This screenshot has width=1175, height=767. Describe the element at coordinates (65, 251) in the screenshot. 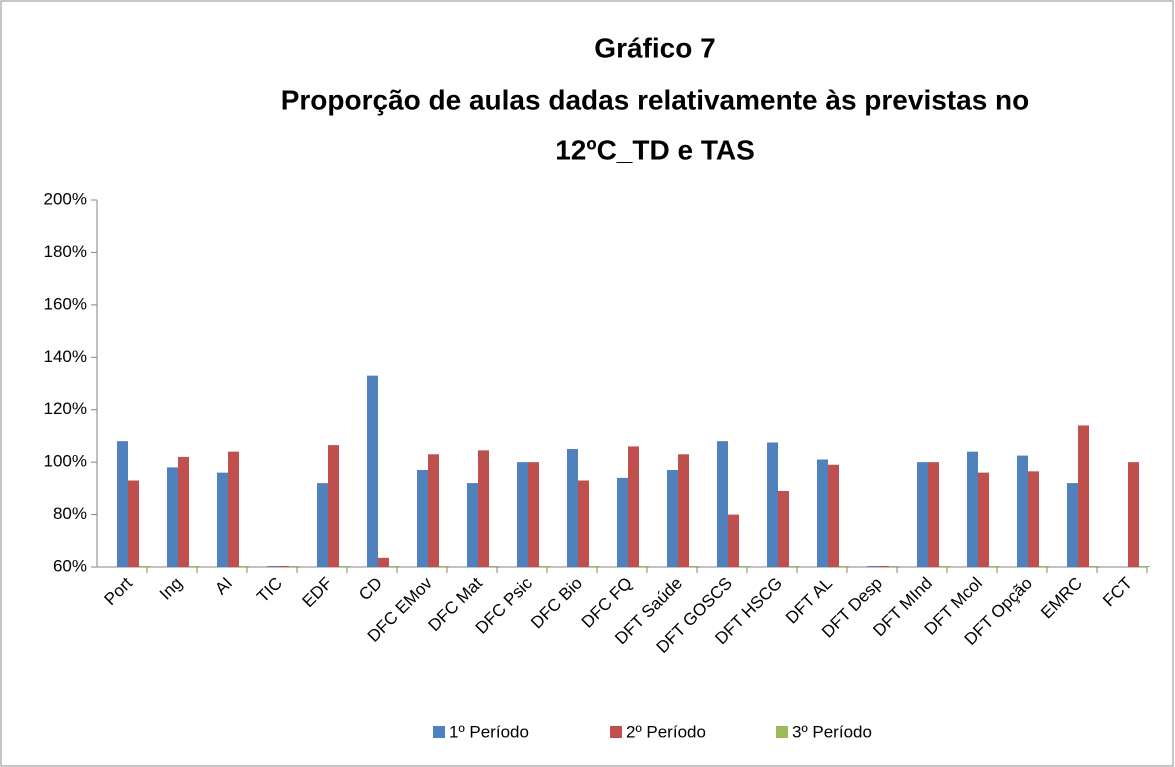

I see `y-tick-label: 180%` at that location.